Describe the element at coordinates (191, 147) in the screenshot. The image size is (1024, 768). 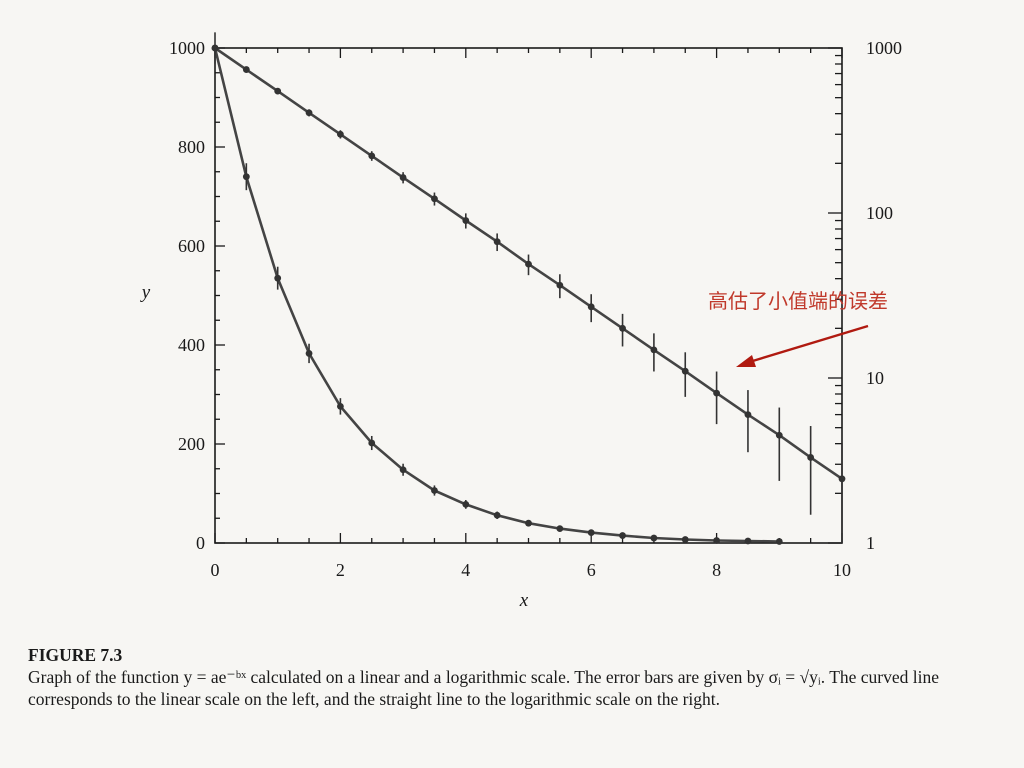
I see `y-tick-label-left: 800` at that location.